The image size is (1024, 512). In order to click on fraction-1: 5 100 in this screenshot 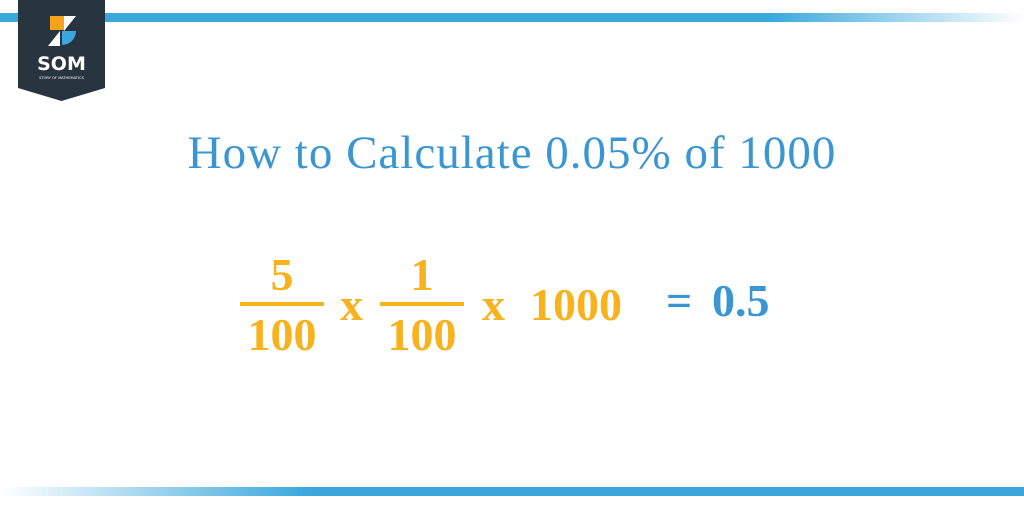, I will do `click(282, 304)`.